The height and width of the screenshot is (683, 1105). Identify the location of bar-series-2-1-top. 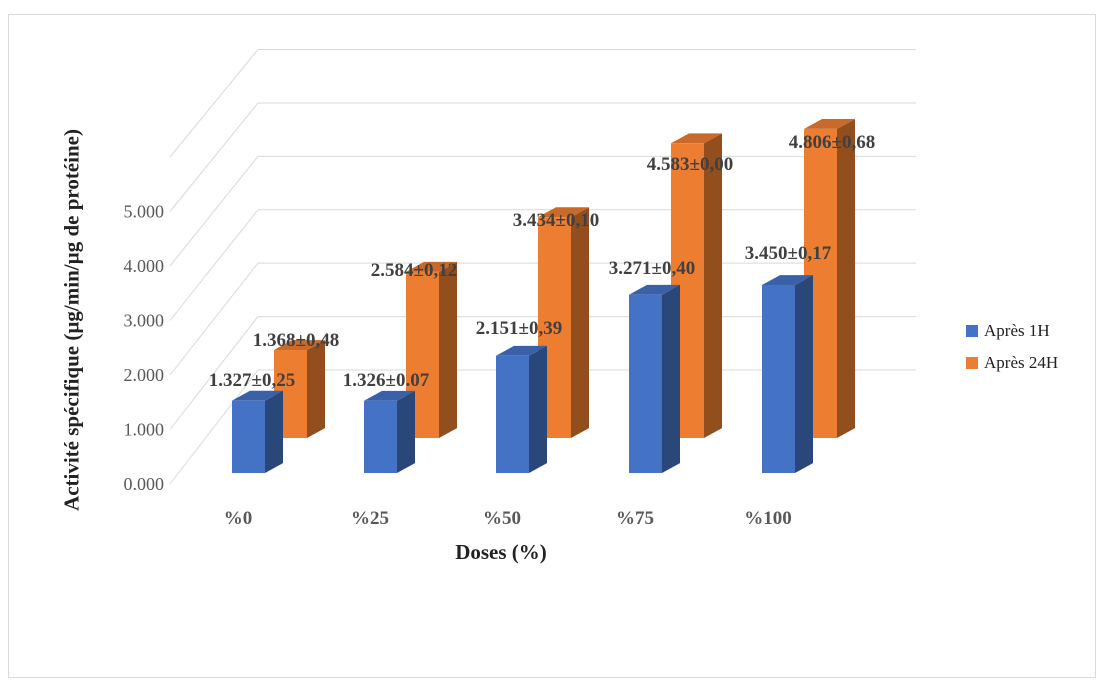
(431, 266).